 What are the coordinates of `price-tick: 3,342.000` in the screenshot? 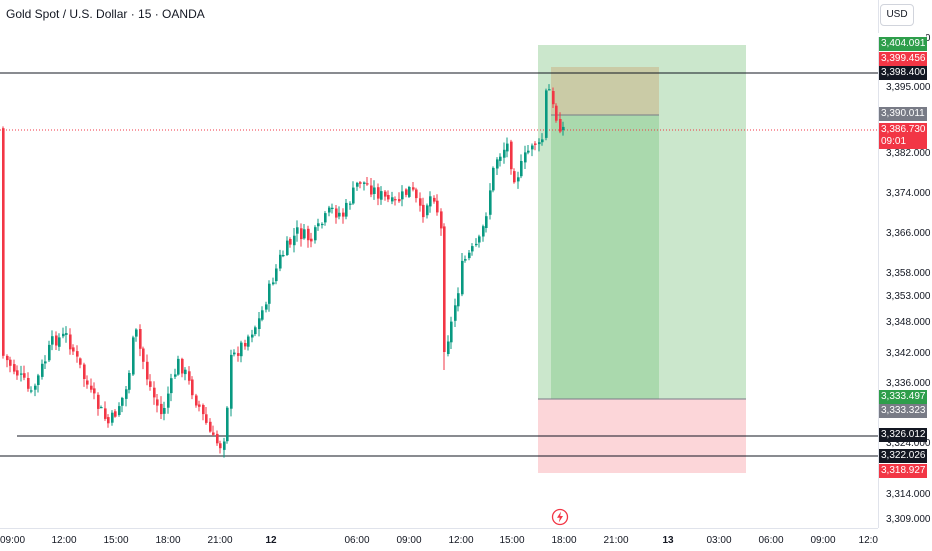 It's located at (908, 353).